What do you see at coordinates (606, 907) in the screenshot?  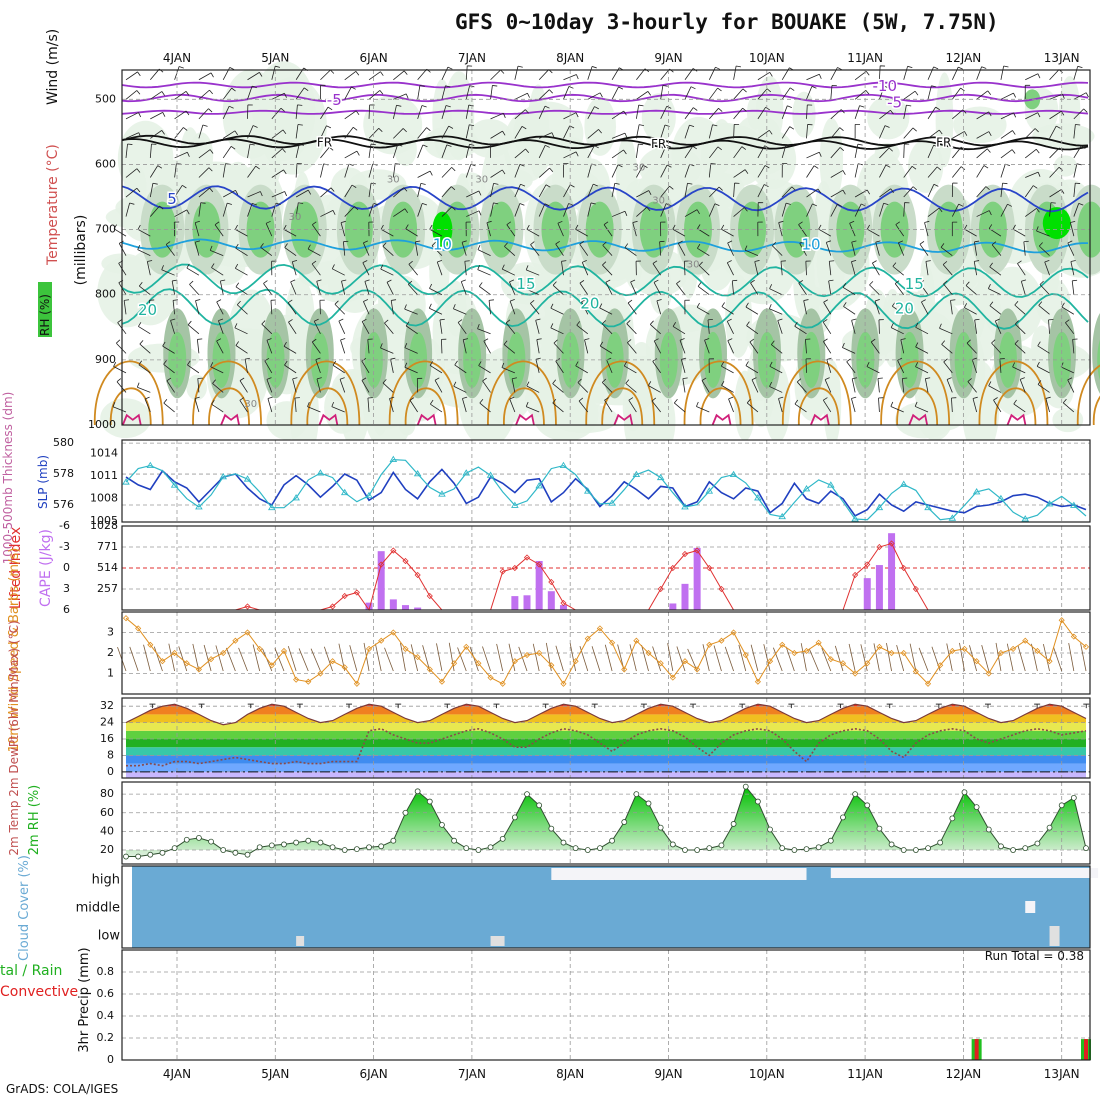 I see `cloud-frame` at bounding box center [606, 907].